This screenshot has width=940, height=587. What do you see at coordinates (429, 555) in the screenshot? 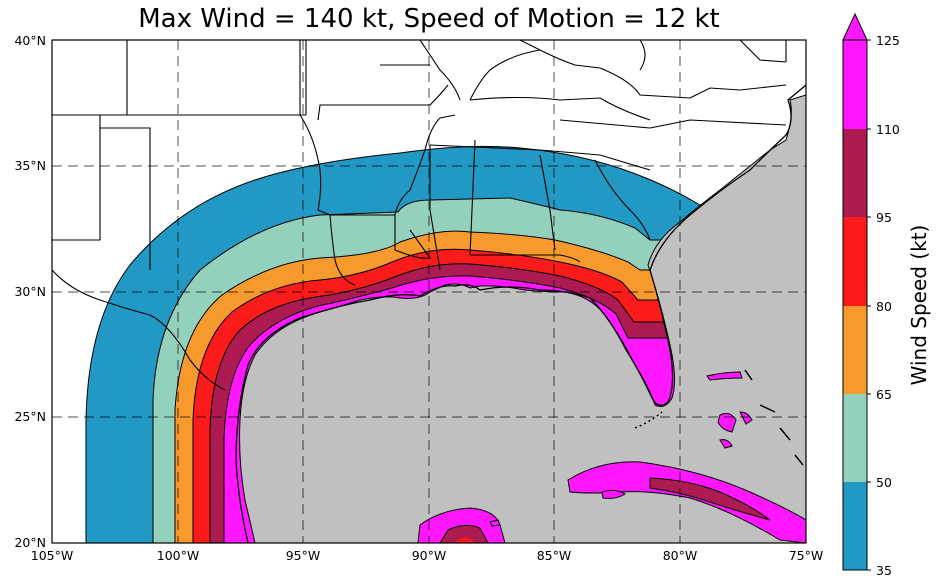
I see `lon-label: 90°W` at bounding box center [429, 555].